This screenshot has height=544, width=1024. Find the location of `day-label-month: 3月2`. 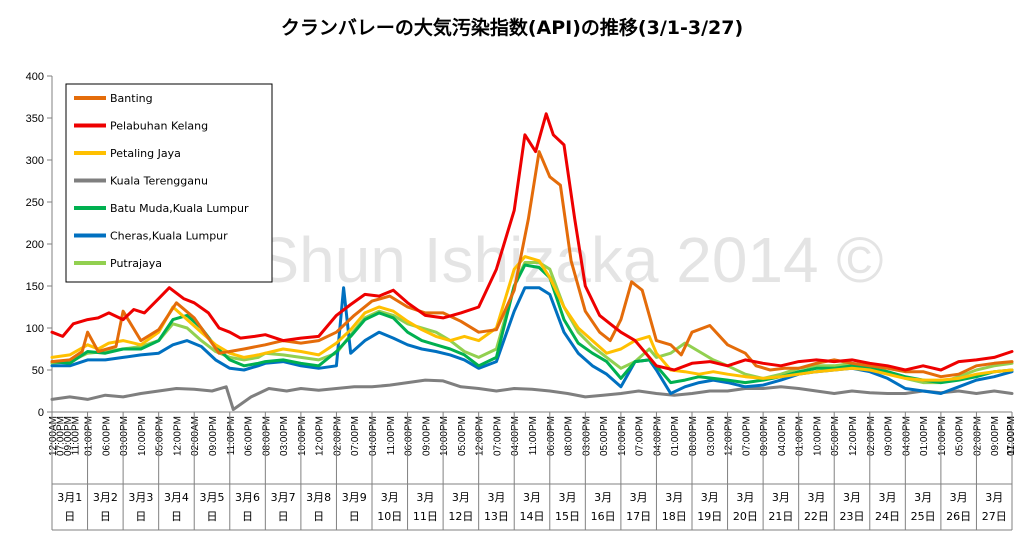

day-label-month: 3月2 is located at coordinates (105, 497).